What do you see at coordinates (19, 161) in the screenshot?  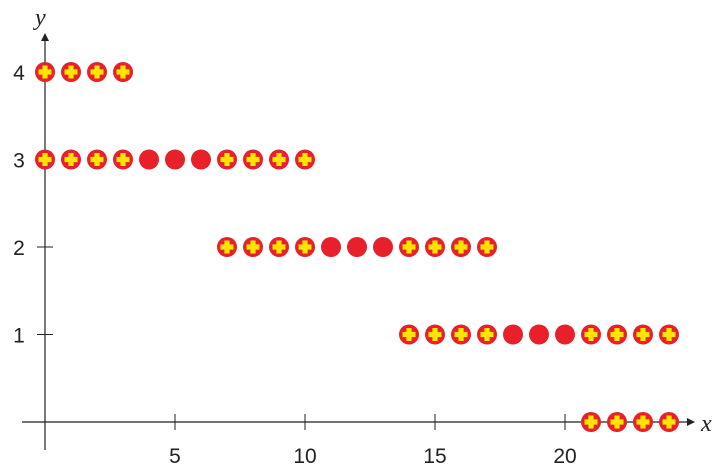 I see `y-tick-label: 3` at bounding box center [19, 161].